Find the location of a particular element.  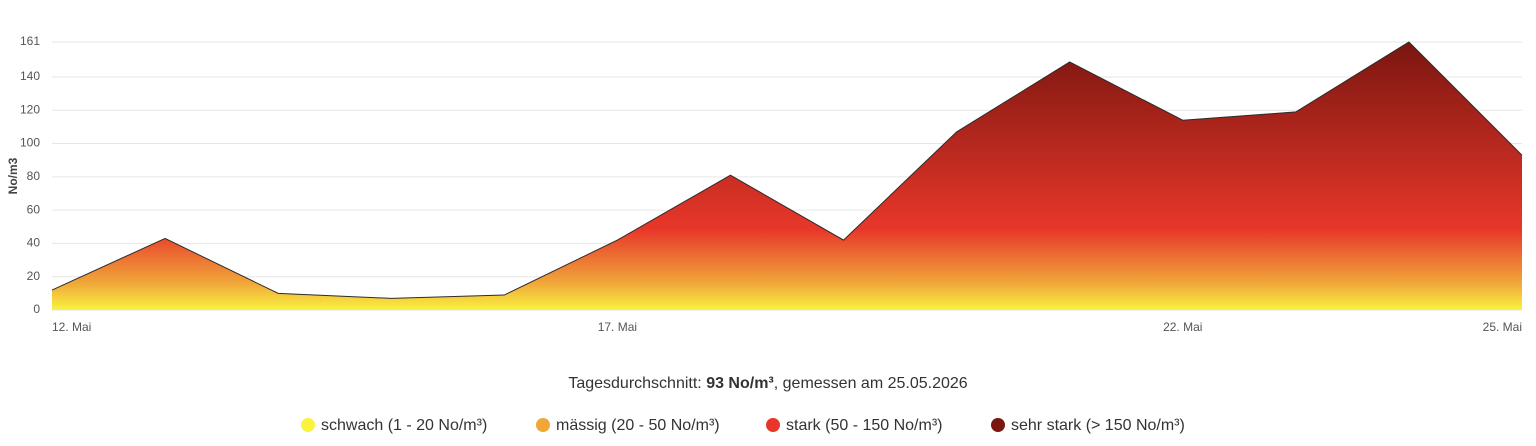

y-tick-label: 140 is located at coordinates (30, 76).